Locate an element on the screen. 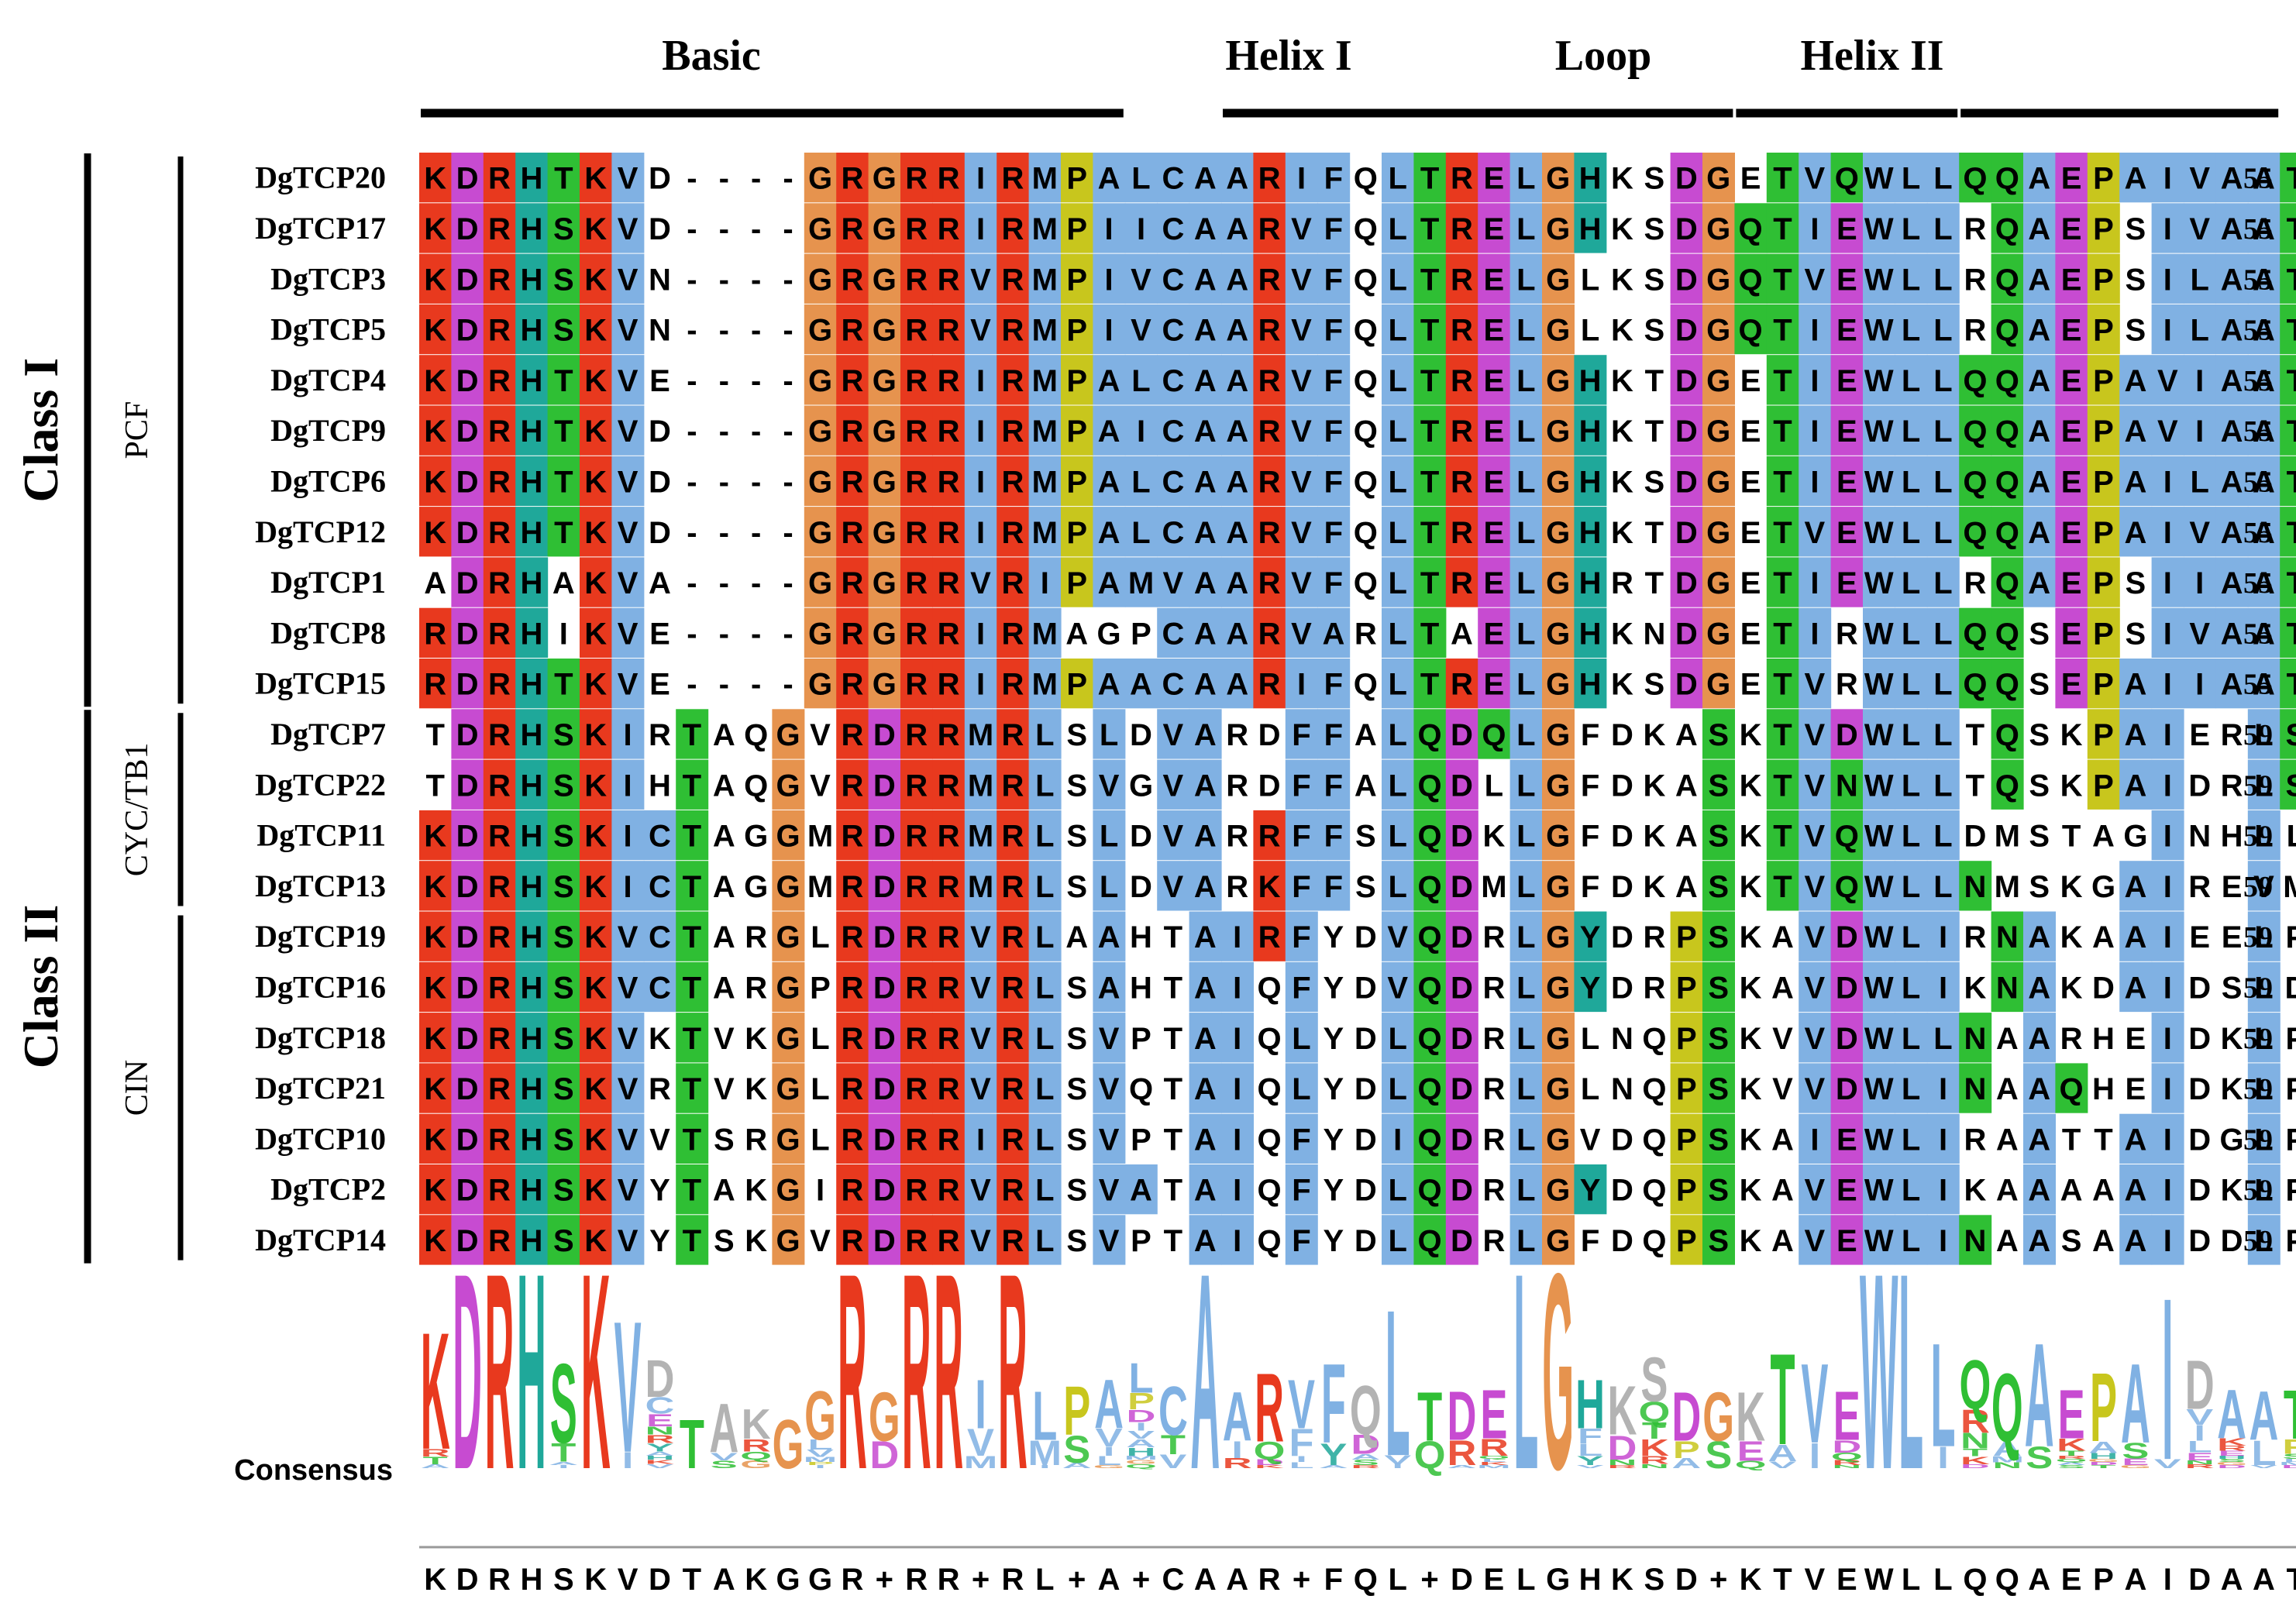 The image size is (2296, 1613). consensus-residue: V is located at coordinates (629, 1580).